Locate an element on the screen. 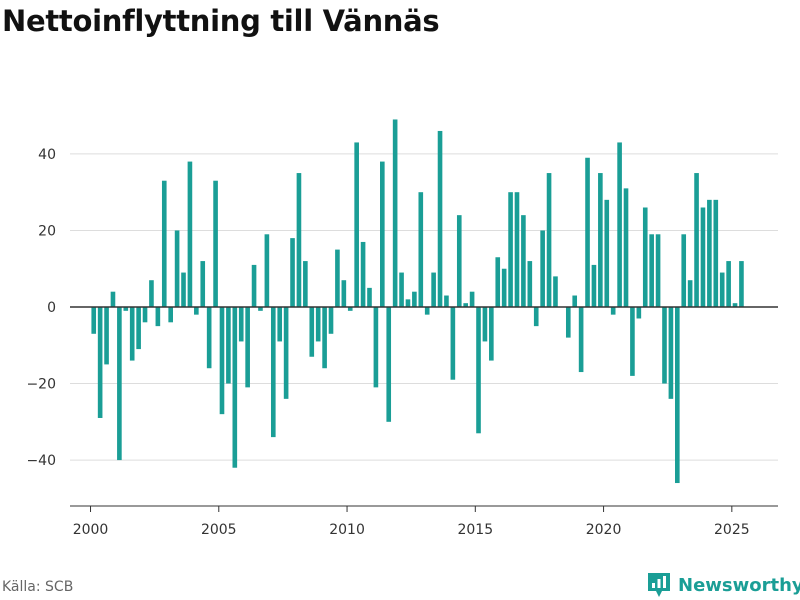 The width and height of the screenshot is (800, 600). y-tick-label: 0 is located at coordinates (51, 308).